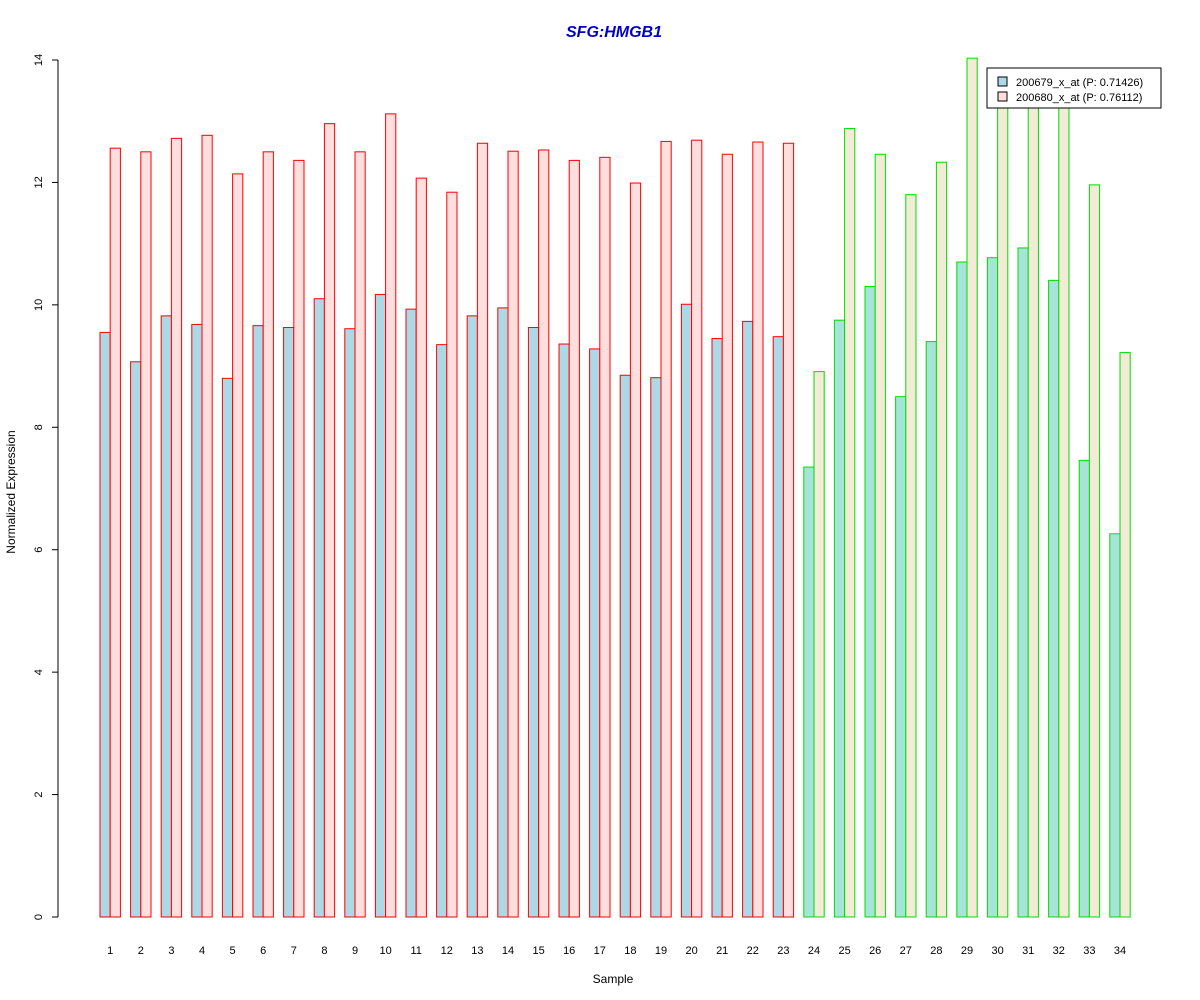 Image resolution: width=1200 pixels, height=1000 pixels. I want to click on x-tick-label: 5, so click(233, 951).